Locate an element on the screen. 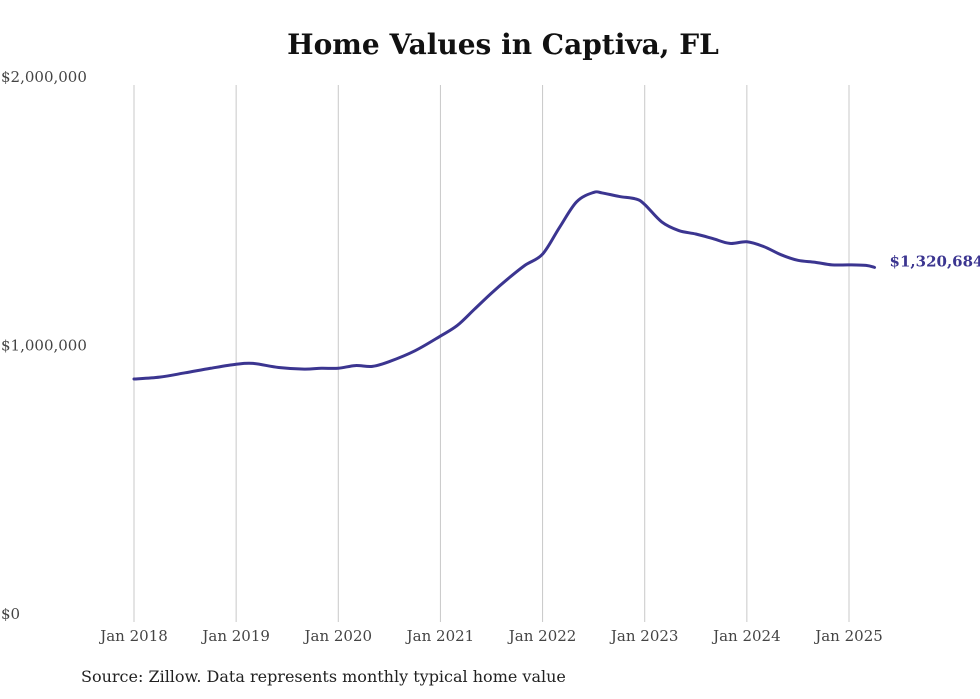 This screenshot has width=980, height=699. x-tick-label: Jan 2018 is located at coordinates (133, 636).